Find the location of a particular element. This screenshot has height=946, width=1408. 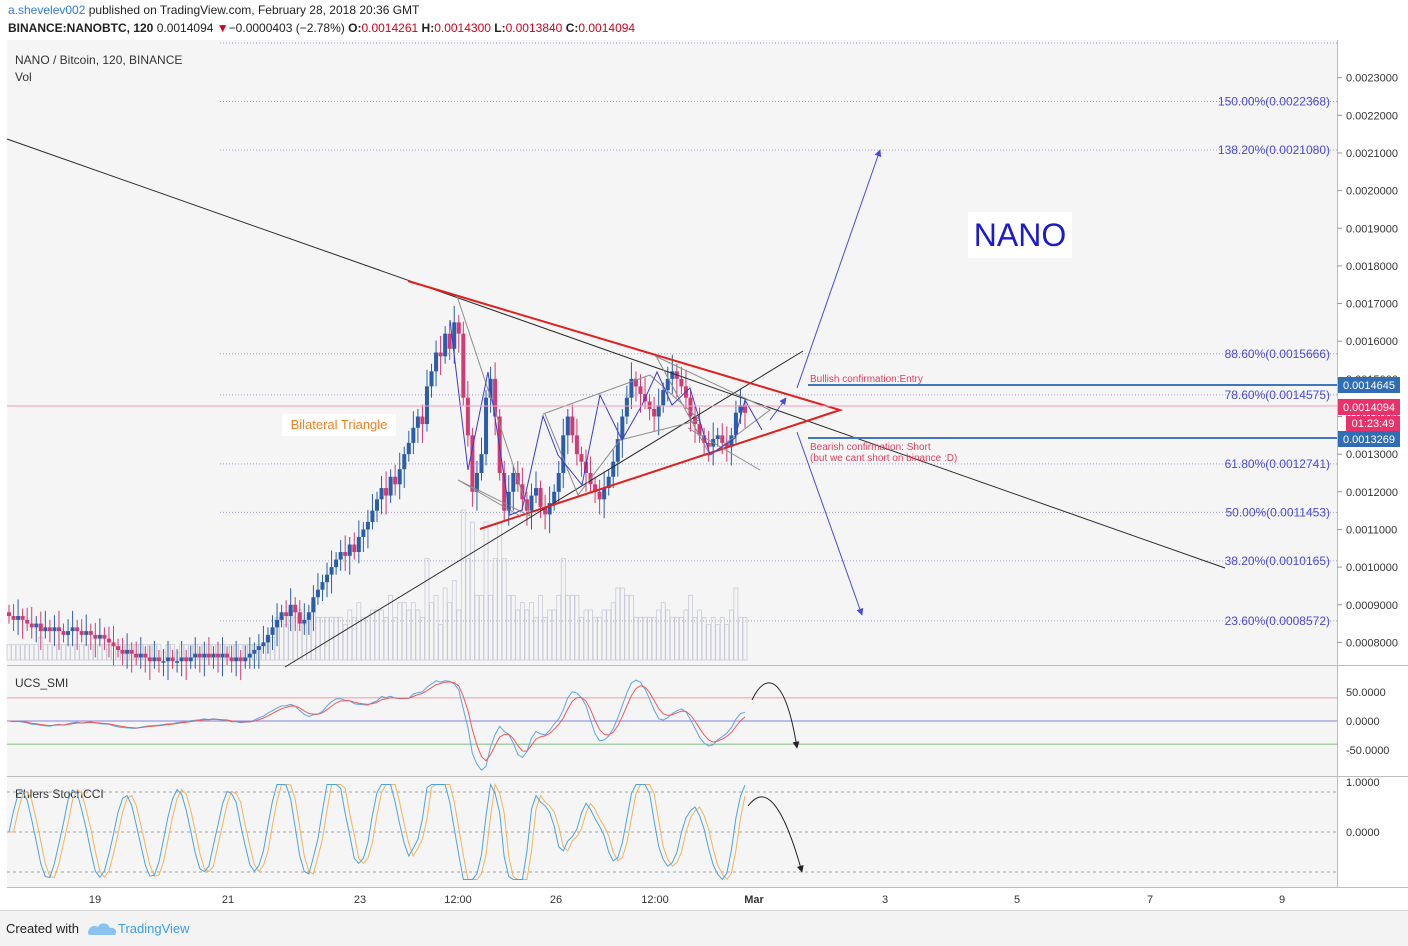

last-price-tag: 0.0014094 01:23:49 is located at coordinates (1369, 415).